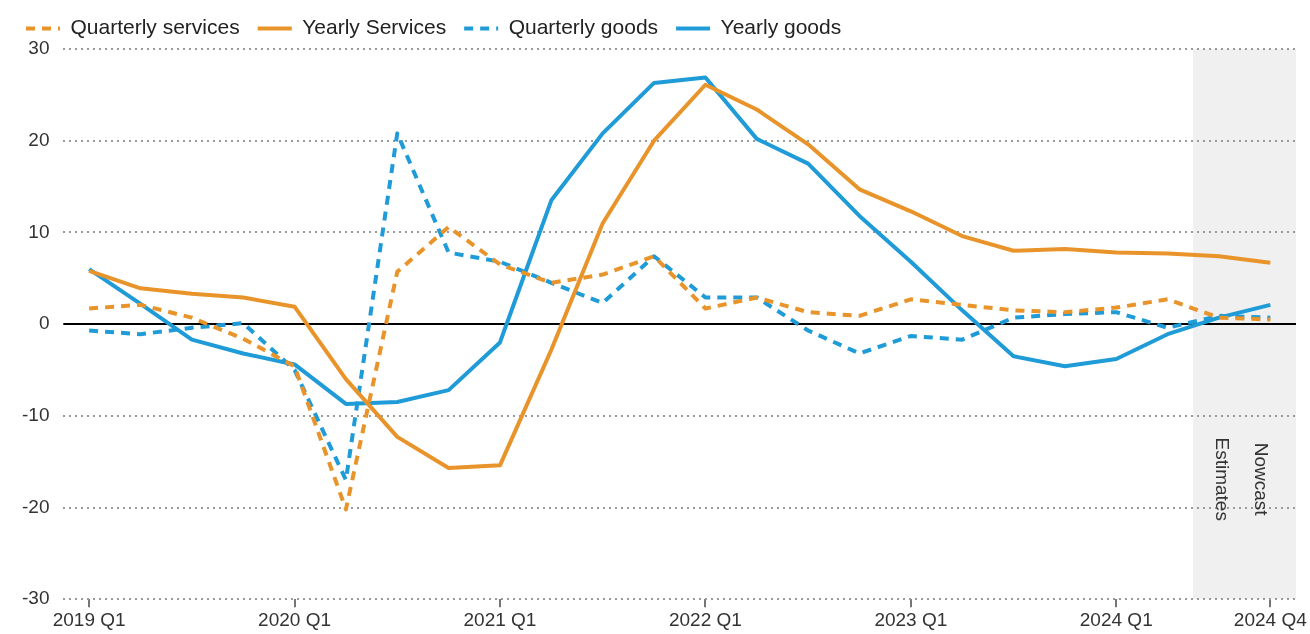 Image resolution: width=1310 pixels, height=634 pixels. I want to click on legend-label: Yearly goods, so click(781, 27).